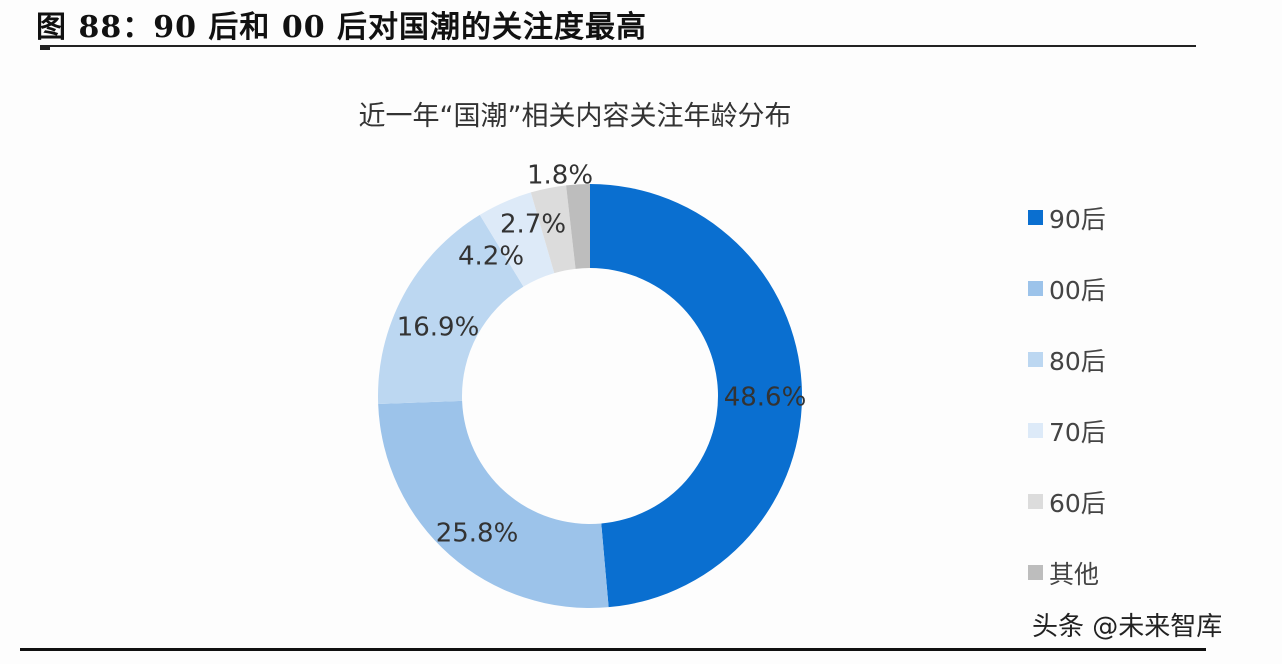  What do you see at coordinates (533, 225) in the screenshot?
I see `slice-label: 2.7%` at bounding box center [533, 225].